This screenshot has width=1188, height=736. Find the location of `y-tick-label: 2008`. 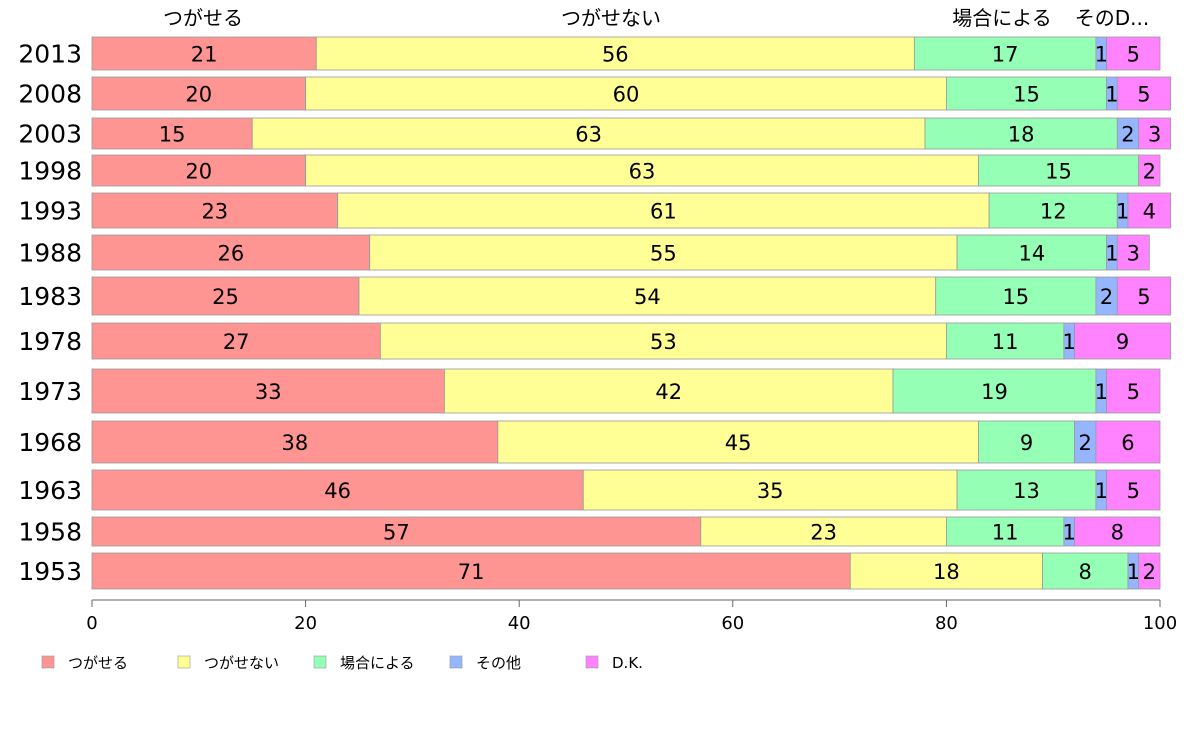

y-tick-label: 2008 is located at coordinates (50, 94).